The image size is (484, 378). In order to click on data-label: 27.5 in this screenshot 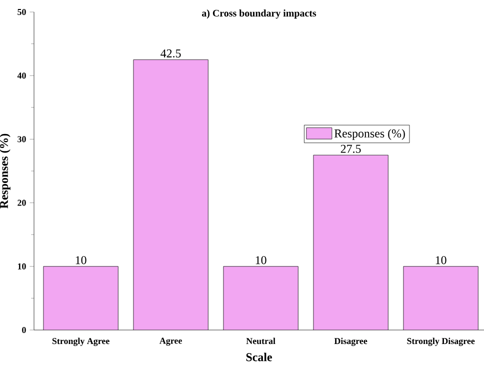, I will do `click(350, 148)`.